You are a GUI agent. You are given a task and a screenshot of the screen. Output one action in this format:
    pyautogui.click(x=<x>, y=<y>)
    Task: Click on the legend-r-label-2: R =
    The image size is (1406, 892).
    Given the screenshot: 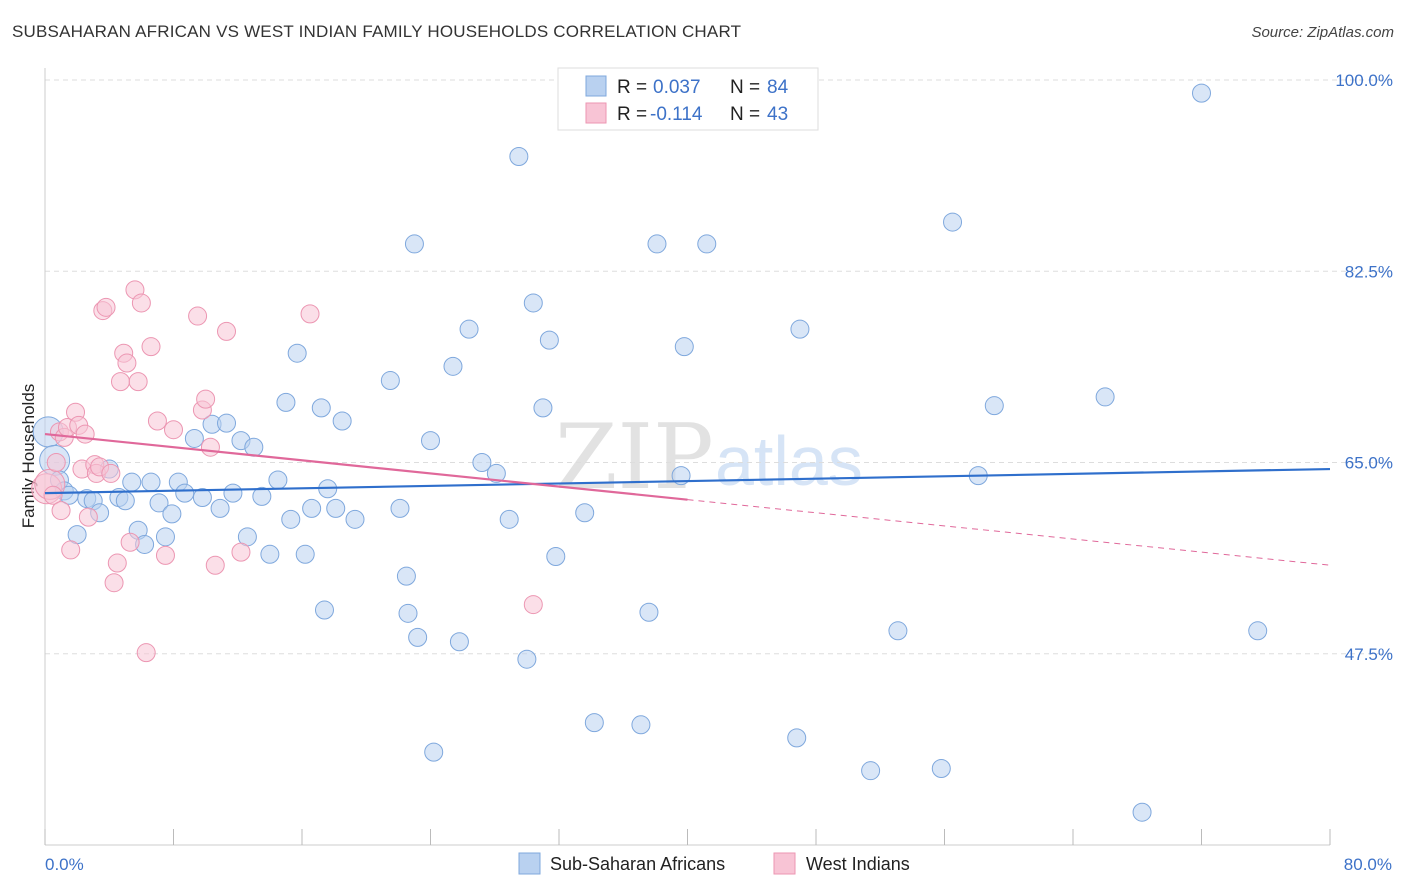 What is the action you would take?
    pyautogui.click(x=632, y=114)
    